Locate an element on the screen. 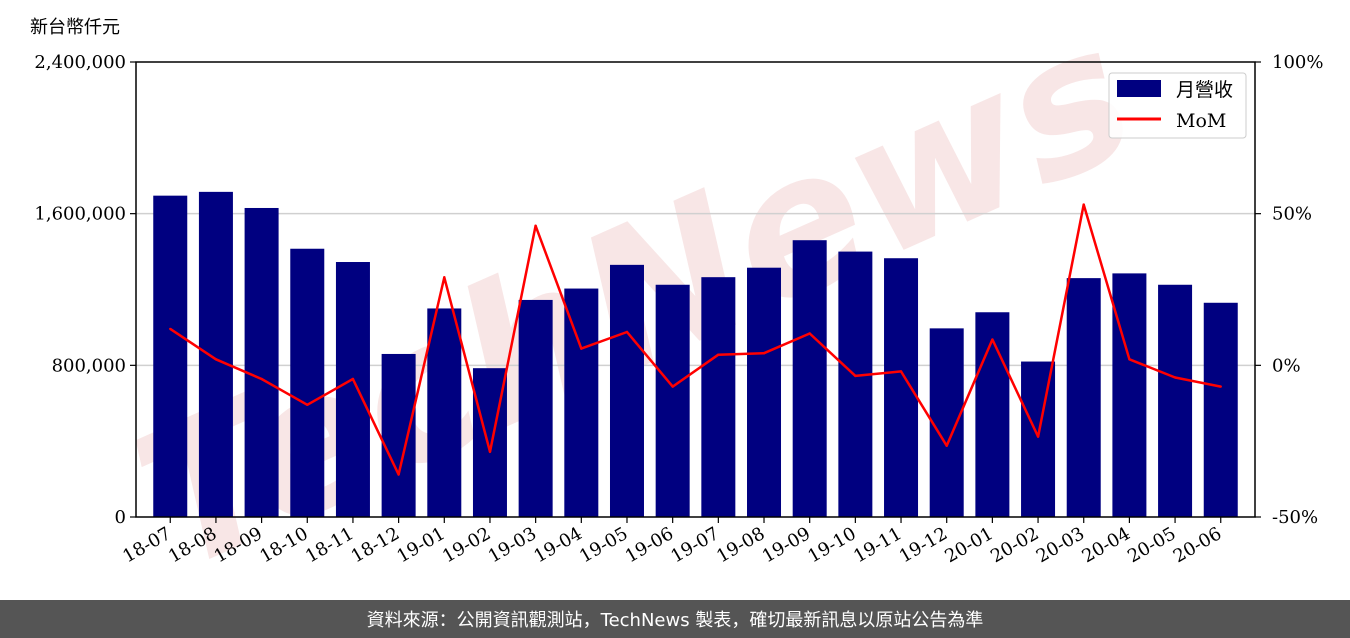 Image resolution: width=1350 pixels, height=638 pixels. legend-label-revenue: 月營收 is located at coordinates (1204, 90).